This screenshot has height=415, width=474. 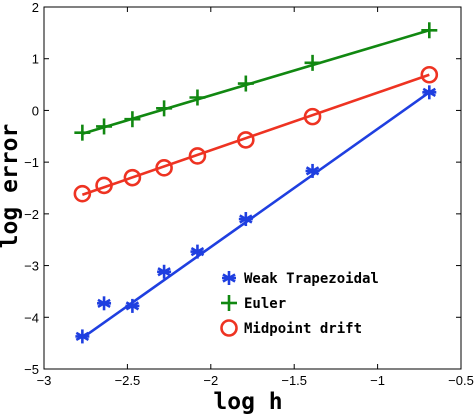 What do you see at coordinates (35, 110) in the screenshot?
I see `y-tick-label: 0` at bounding box center [35, 110].